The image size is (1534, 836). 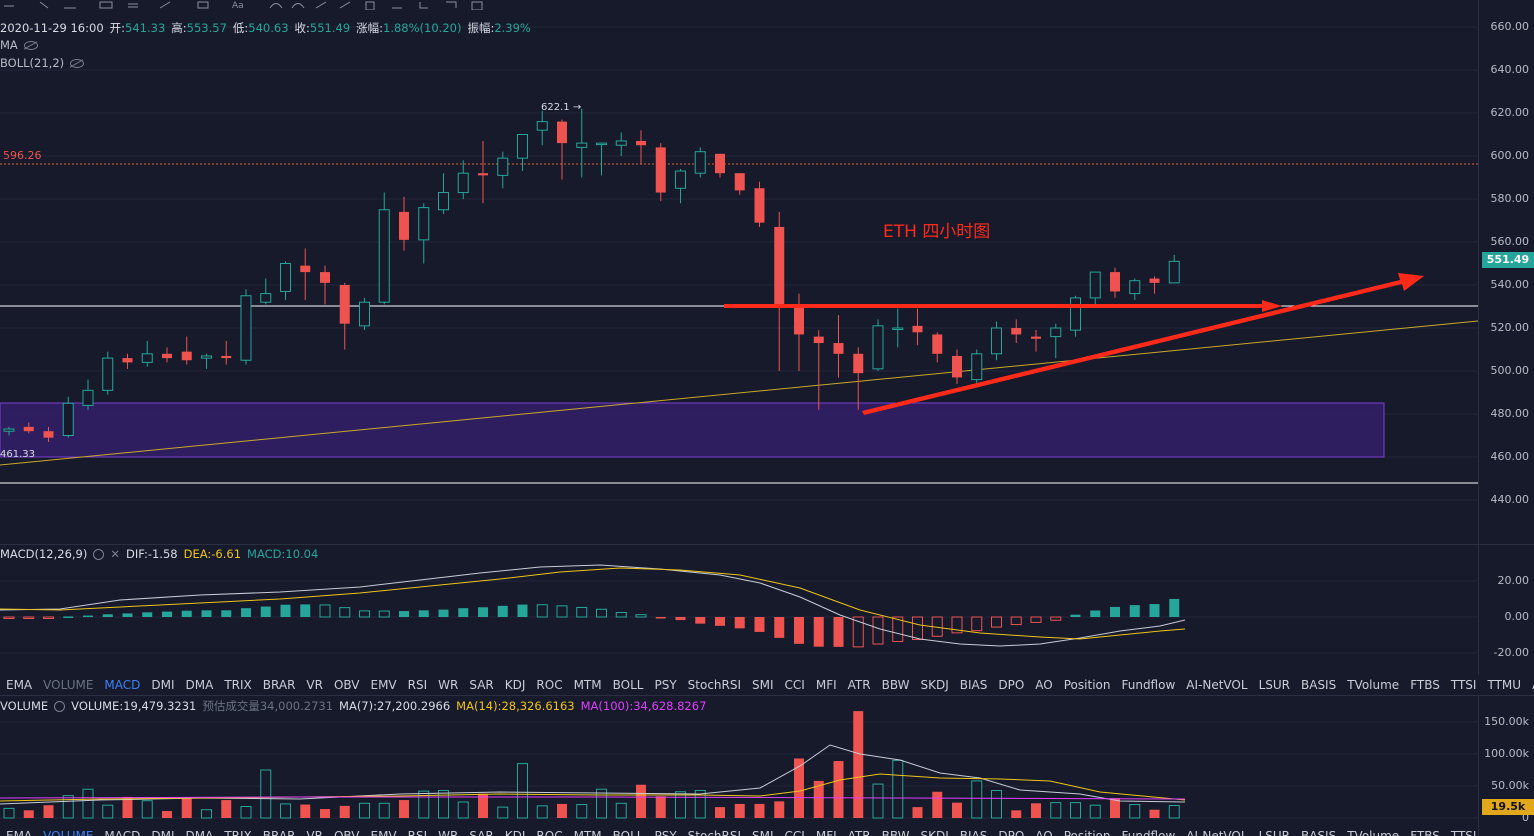 I want to click on macd-chart, so click(x=739, y=610).